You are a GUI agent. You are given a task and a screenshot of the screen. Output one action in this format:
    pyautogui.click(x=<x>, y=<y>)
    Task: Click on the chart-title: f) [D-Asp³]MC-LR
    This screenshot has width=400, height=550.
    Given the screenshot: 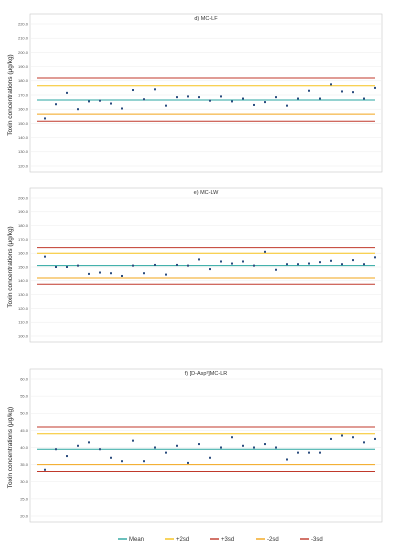 What is the action you would take?
    pyautogui.click(x=206, y=374)
    